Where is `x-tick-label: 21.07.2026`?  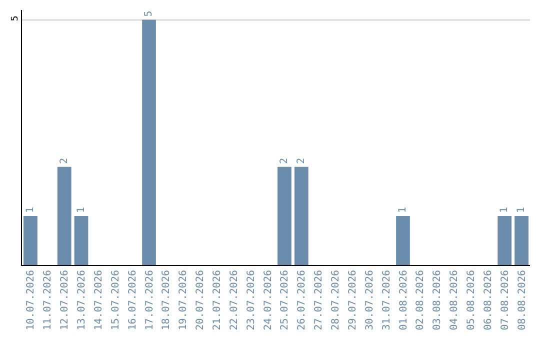
x-tick-label: 21.07.2026 is located at coordinates (217, 300).